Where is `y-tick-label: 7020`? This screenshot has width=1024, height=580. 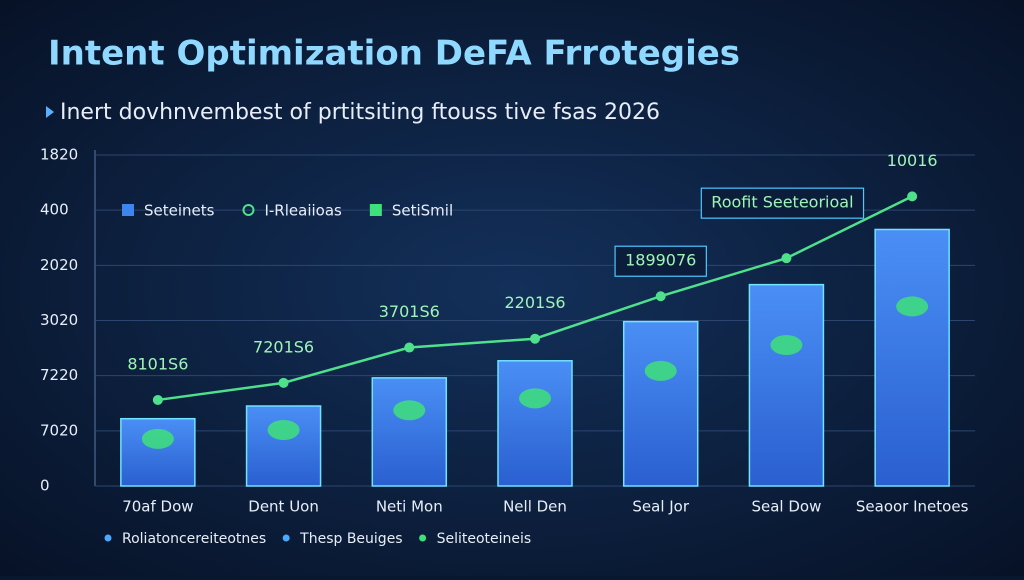 y-tick-label: 7020 is located at coordinates (59, 430).